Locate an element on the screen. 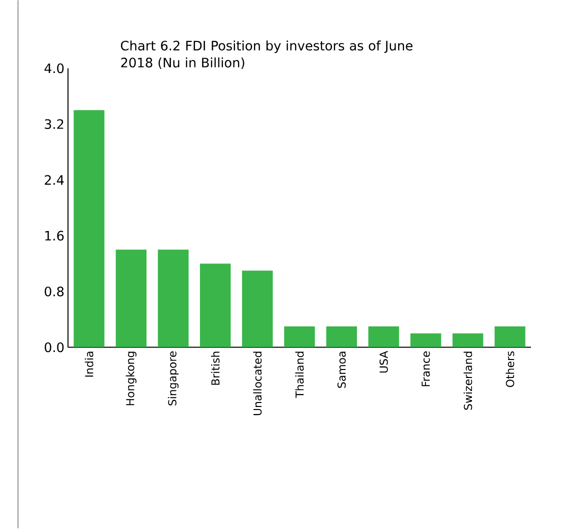 The height and width of the screenshot is (529, 570). y-tick-label: 2.4 is located at coordinates (54, 180).